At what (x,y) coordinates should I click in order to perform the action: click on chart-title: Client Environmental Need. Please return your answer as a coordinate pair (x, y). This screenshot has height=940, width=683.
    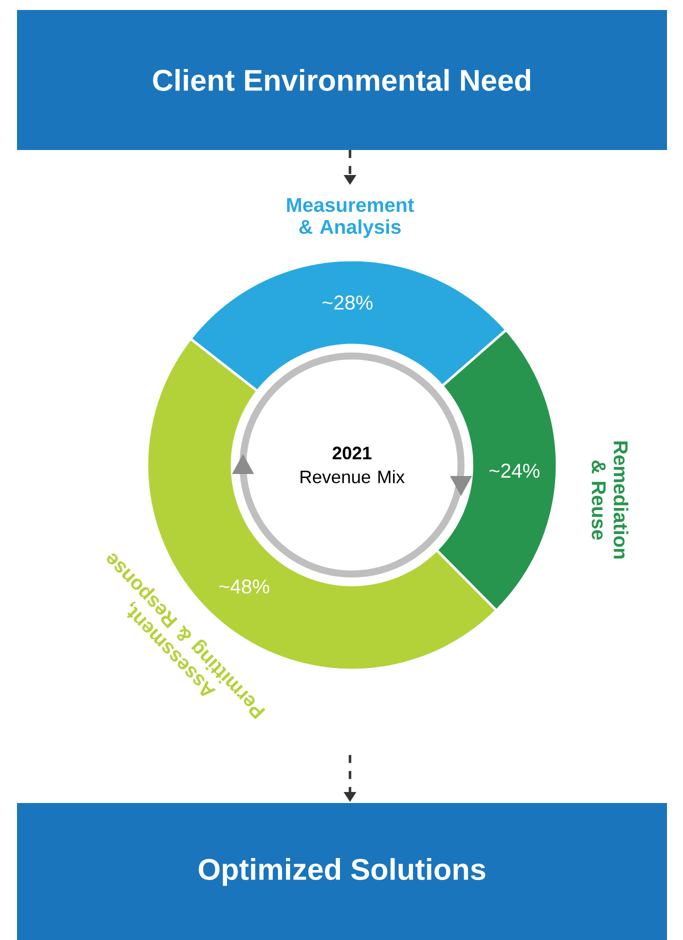
    Looking at the image, I should click on (341, 80).